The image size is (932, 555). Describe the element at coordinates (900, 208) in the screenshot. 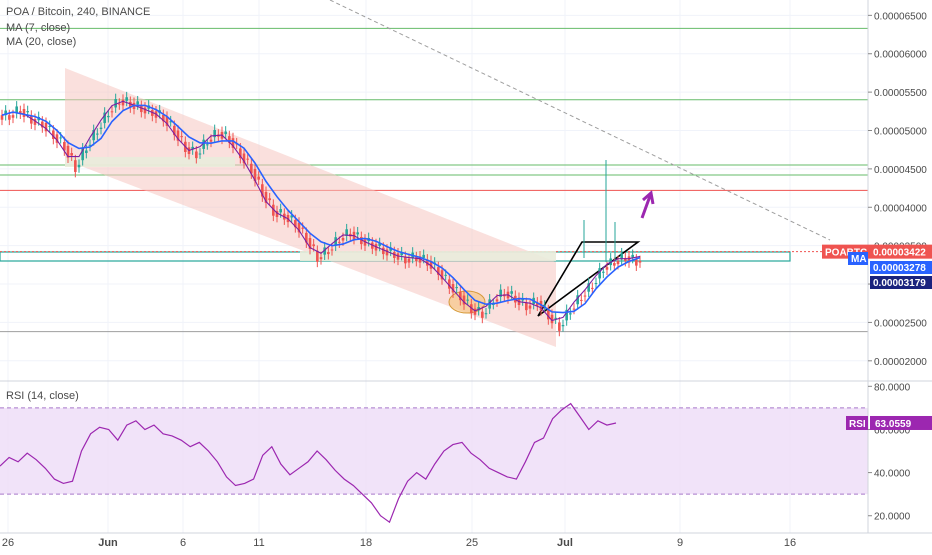

I see `price-tick-label: 0.00004000` at that location.